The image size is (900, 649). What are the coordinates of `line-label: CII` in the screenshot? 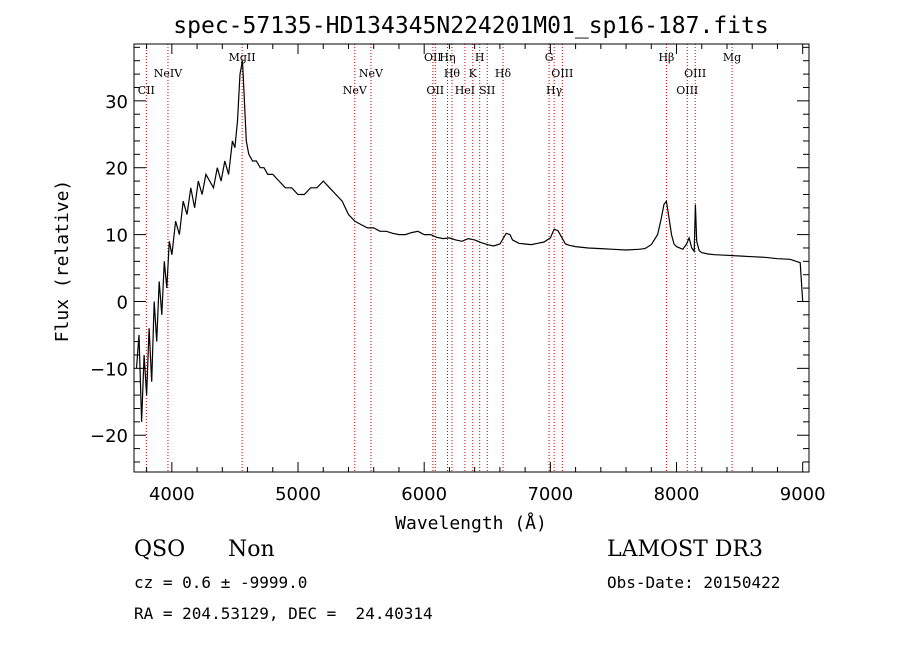 It's located at (146, 90).